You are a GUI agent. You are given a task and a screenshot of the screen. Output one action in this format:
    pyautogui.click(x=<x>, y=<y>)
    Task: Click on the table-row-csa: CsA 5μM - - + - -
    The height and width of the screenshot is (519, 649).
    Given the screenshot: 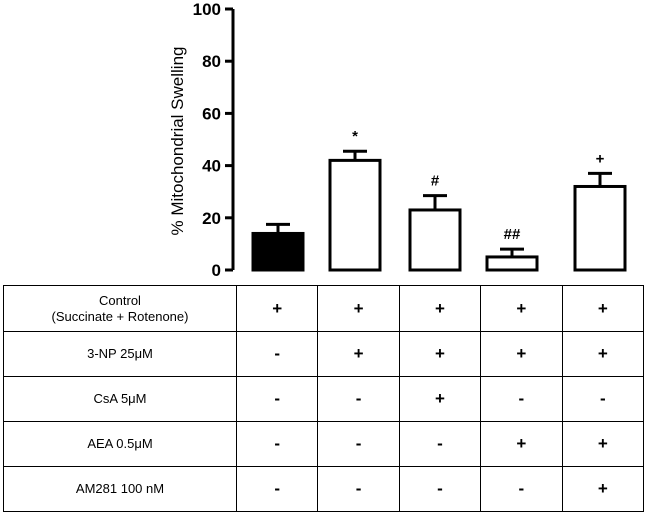 What is the action you would take?
    pyautogui.click(x=324, y=399)
    